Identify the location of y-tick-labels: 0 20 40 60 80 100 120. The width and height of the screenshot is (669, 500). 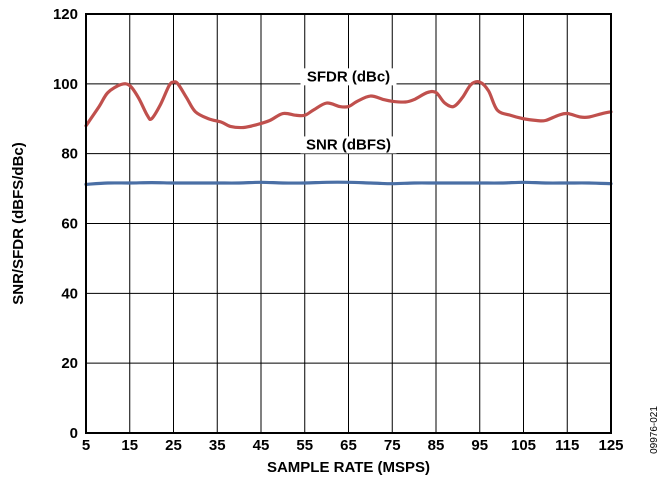
(65, 224).